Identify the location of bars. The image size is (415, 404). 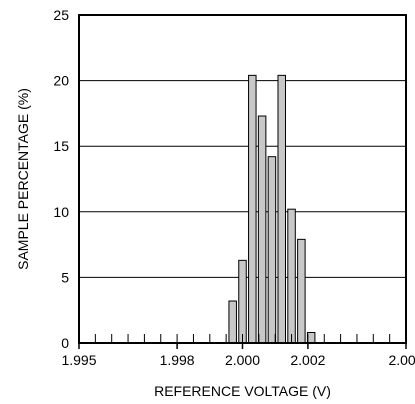
(272, 209).